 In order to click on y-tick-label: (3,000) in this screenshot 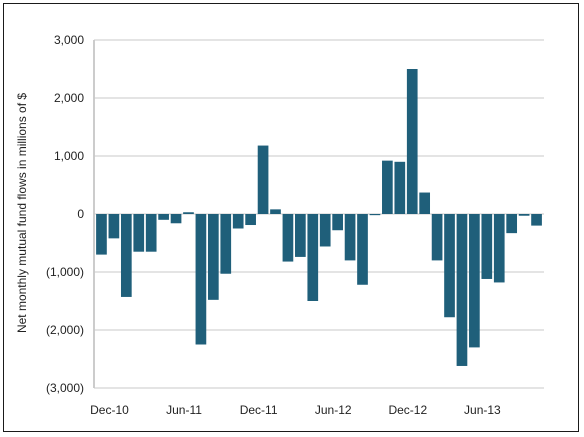, I will do `click(65, 388)`.